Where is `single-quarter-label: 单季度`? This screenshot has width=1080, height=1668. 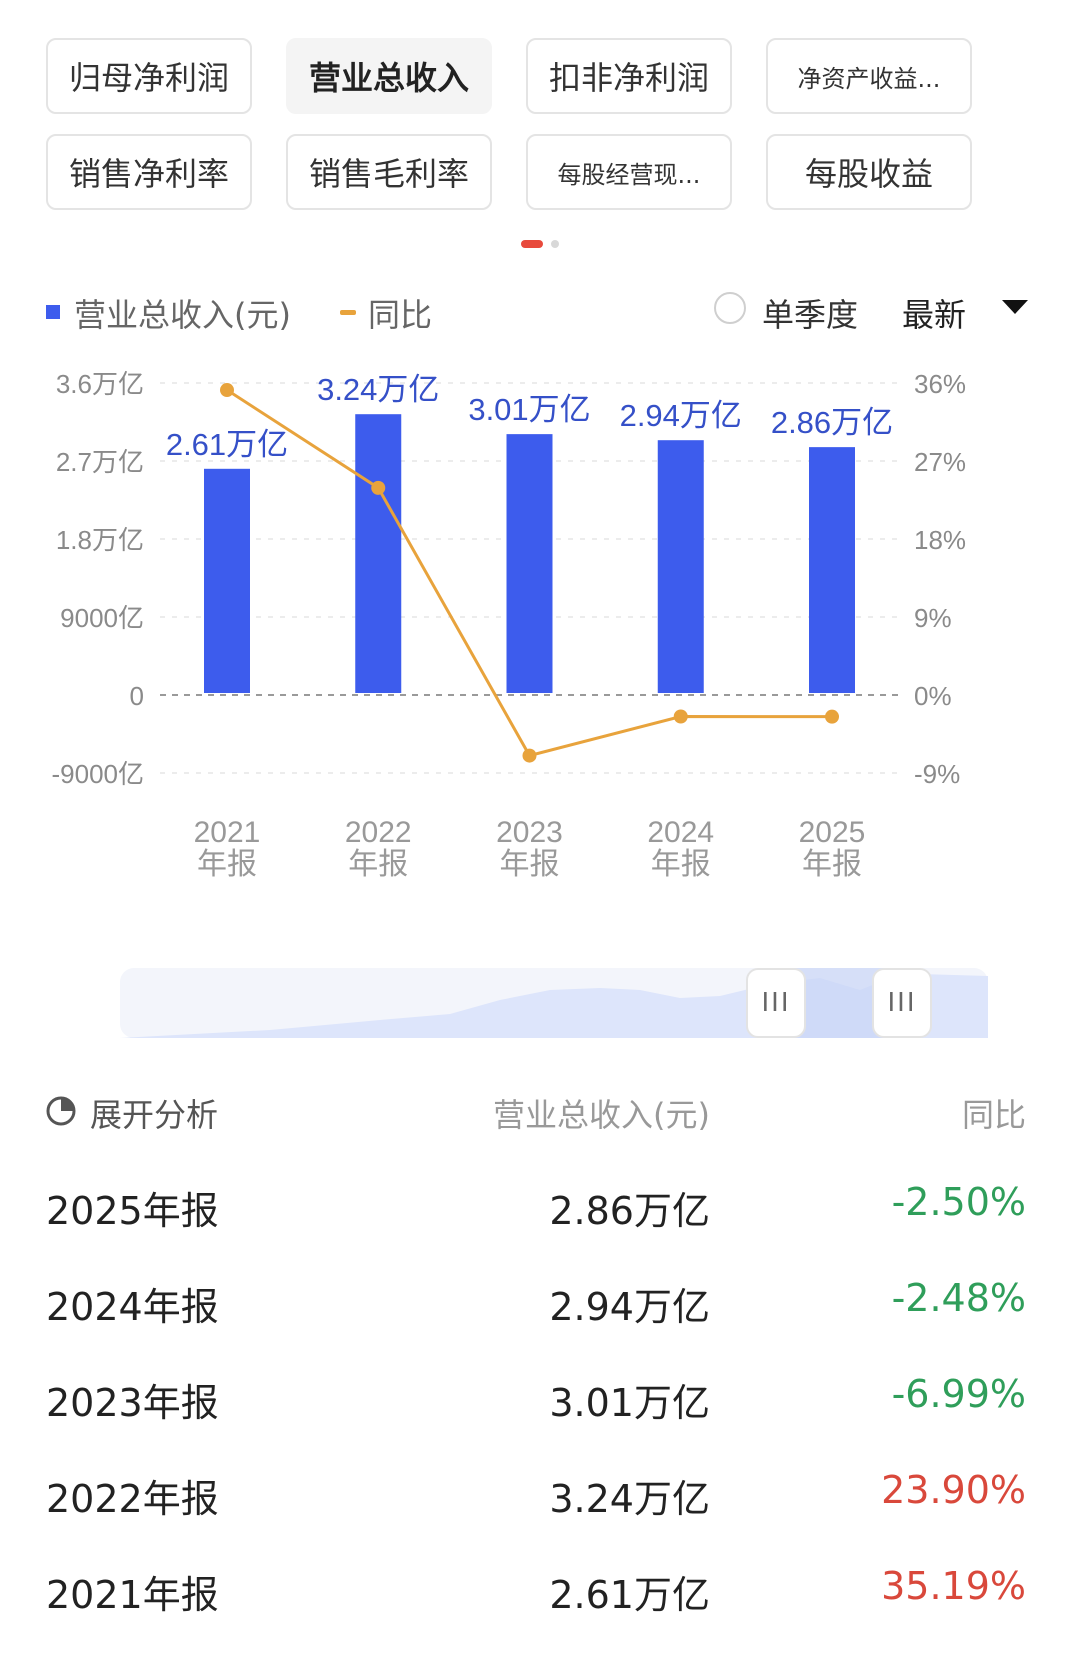
single-quarter-label: 单季度 is located at coordinates (810, 315).